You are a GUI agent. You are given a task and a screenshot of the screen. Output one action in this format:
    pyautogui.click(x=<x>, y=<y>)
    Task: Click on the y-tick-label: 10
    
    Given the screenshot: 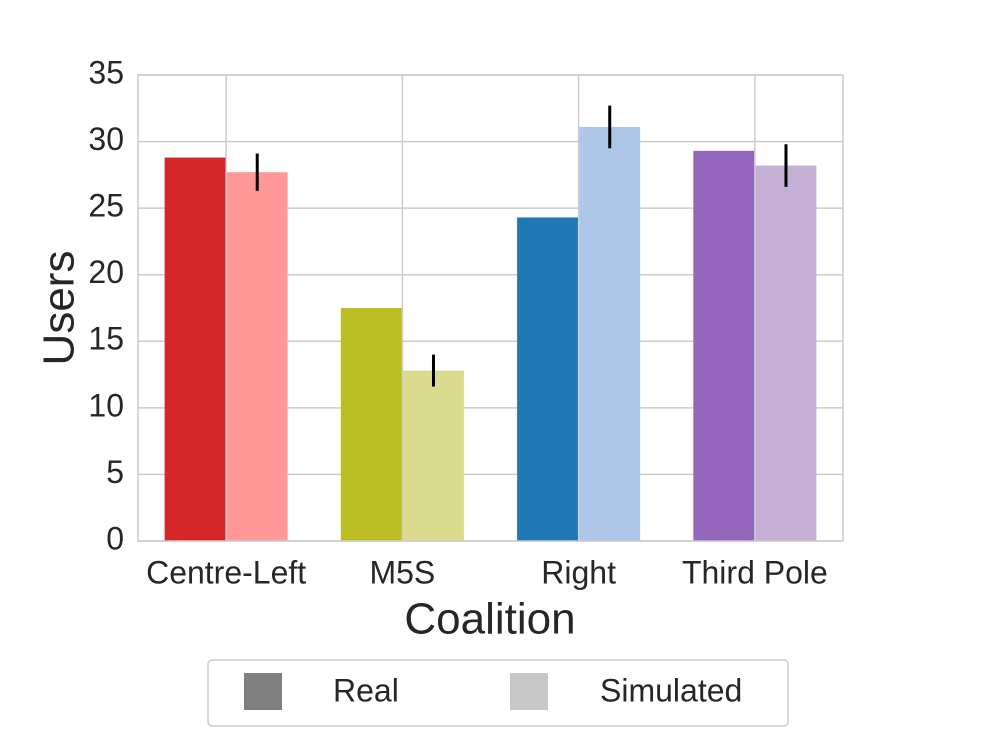 What is the action you would take?
    pyautogui.click(x=106, y=405)
    